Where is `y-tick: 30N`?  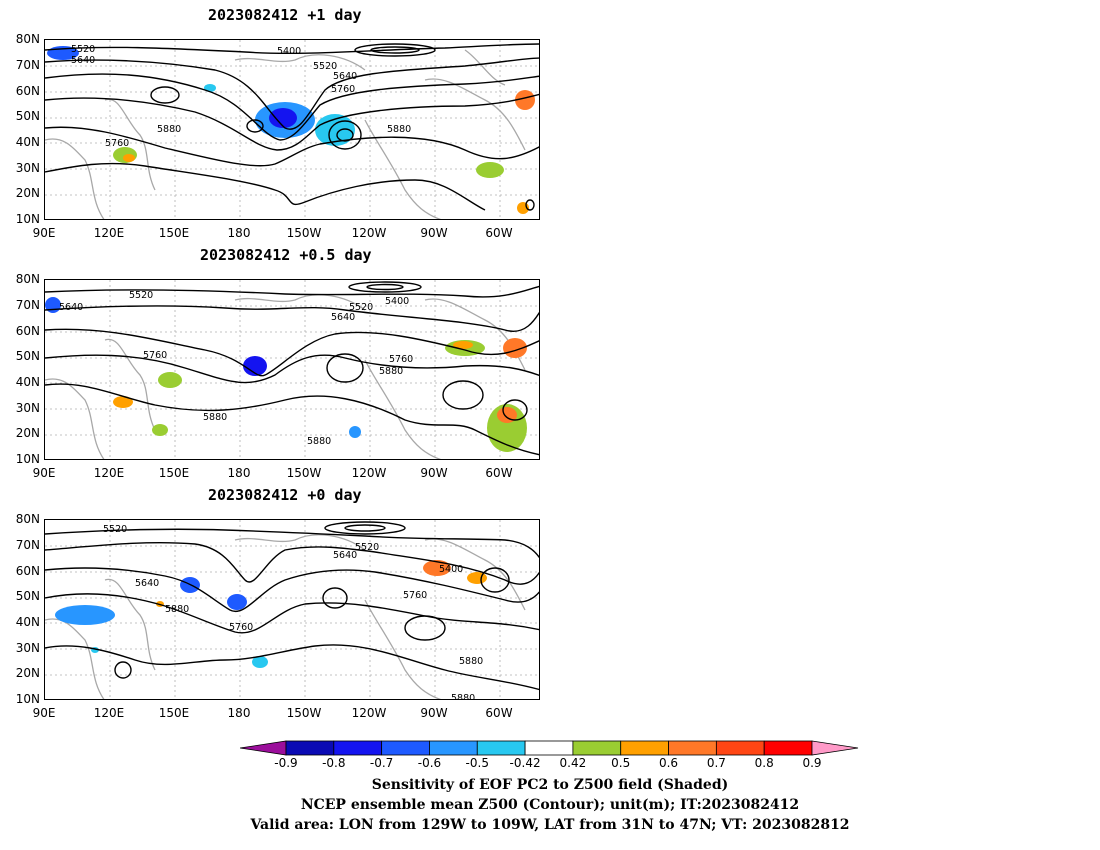 y-tick: 30N is located at coordinates (27, 408).